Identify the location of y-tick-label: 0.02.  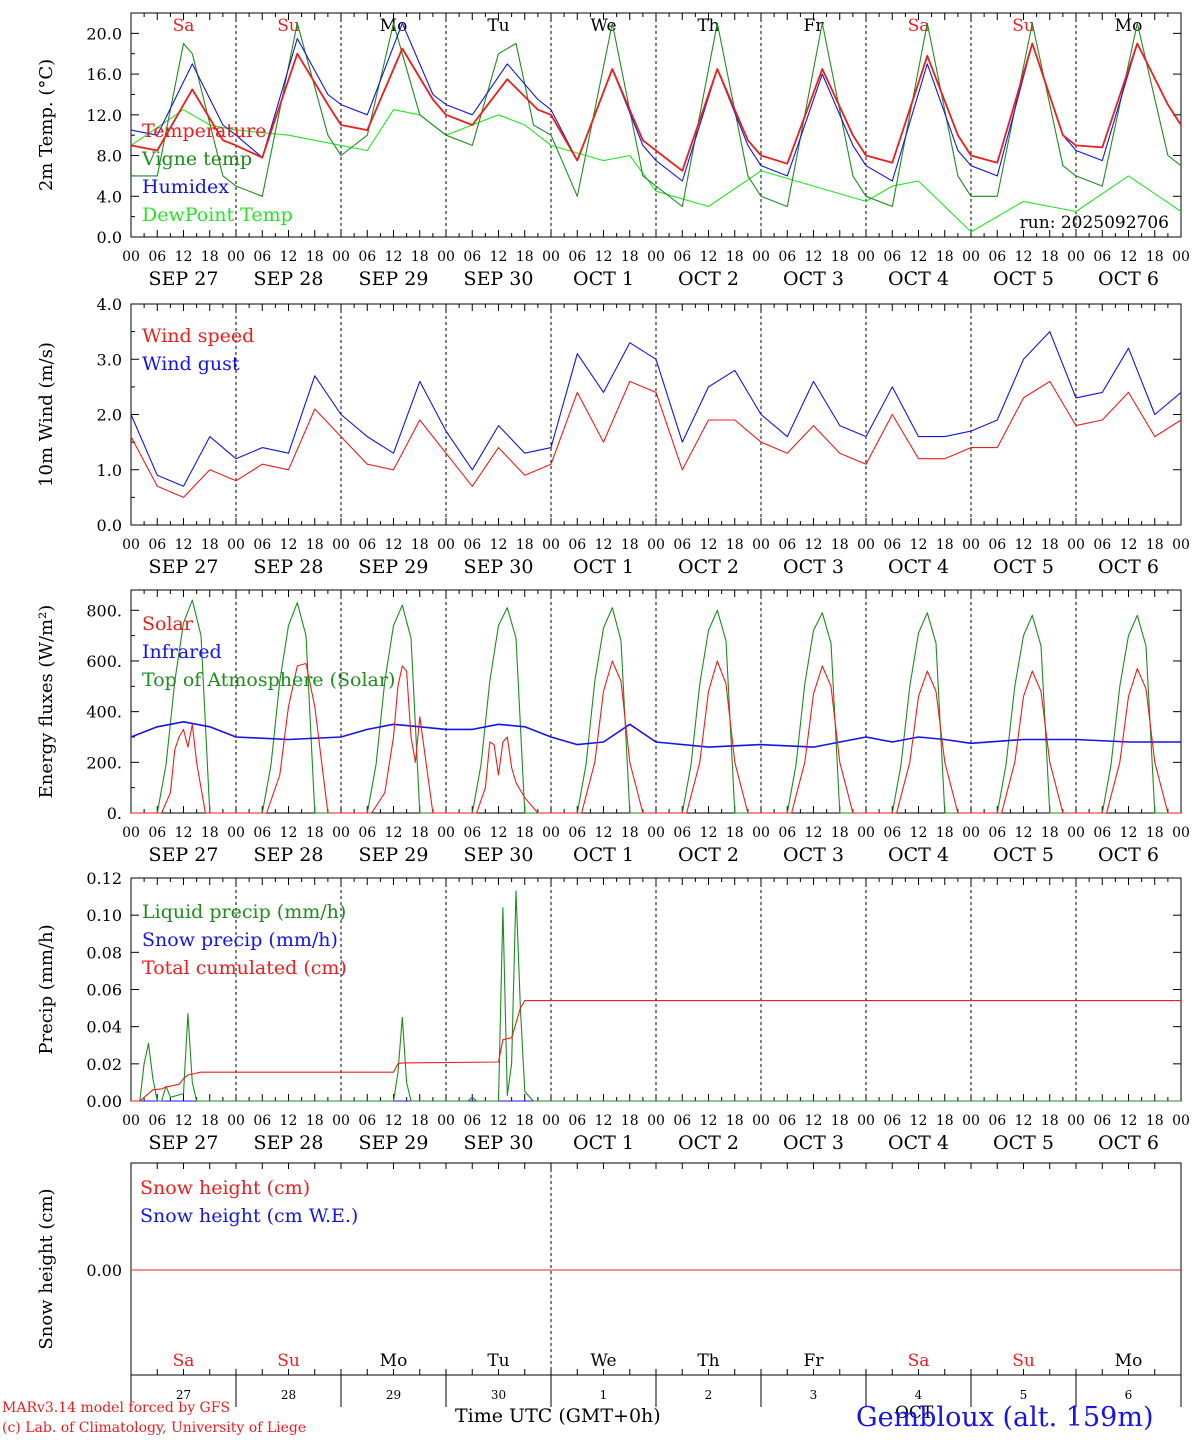
(104, 1064).